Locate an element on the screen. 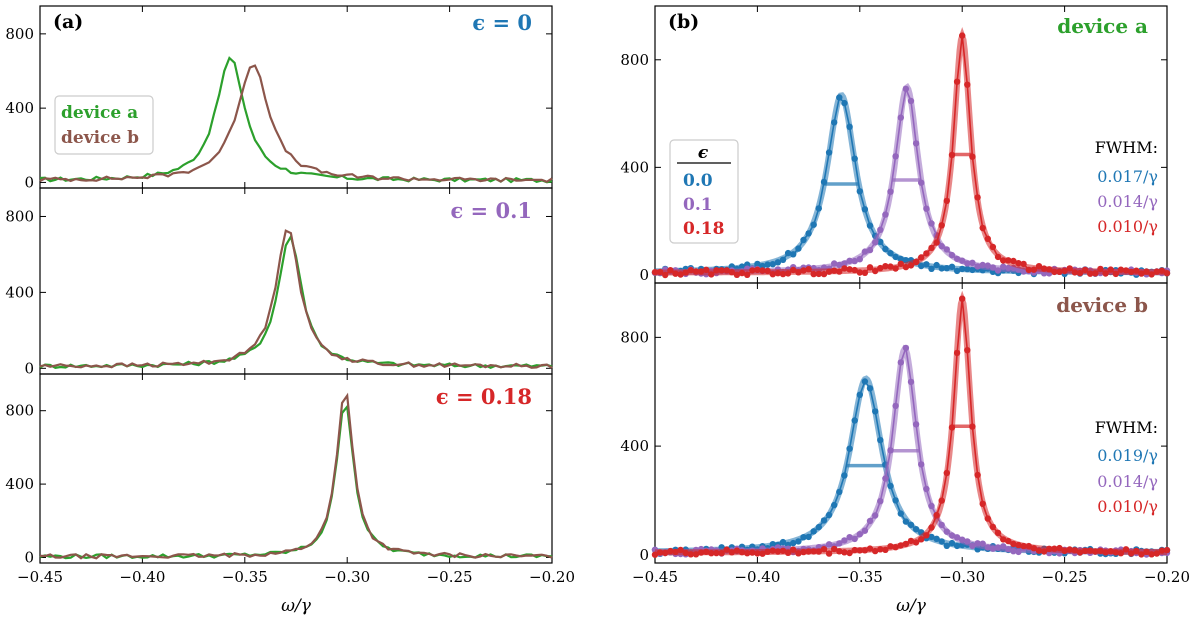 The height and width of the screenshot is (619, 1196). a1-ytick-label-0: 0 is located at coordinates (29, 368).